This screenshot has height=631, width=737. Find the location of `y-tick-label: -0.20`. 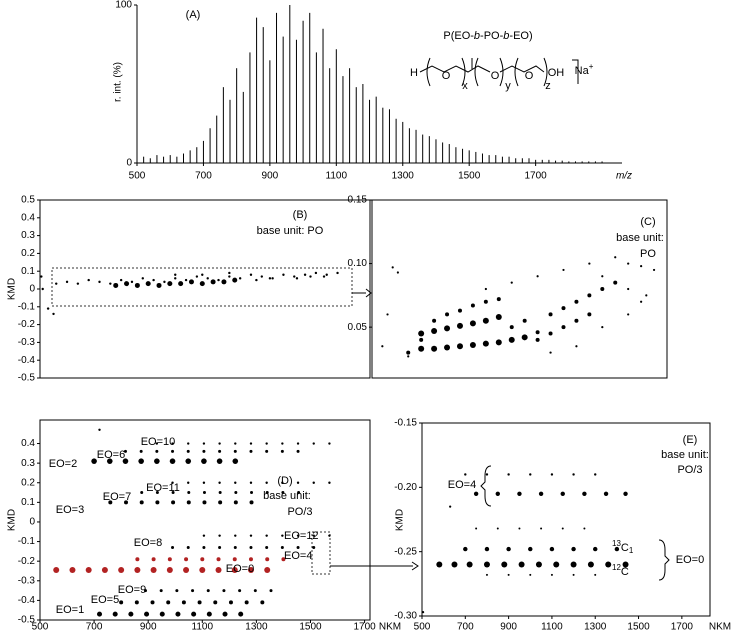

y-tick-label: -0.20 is located at coordinates (405, 487).